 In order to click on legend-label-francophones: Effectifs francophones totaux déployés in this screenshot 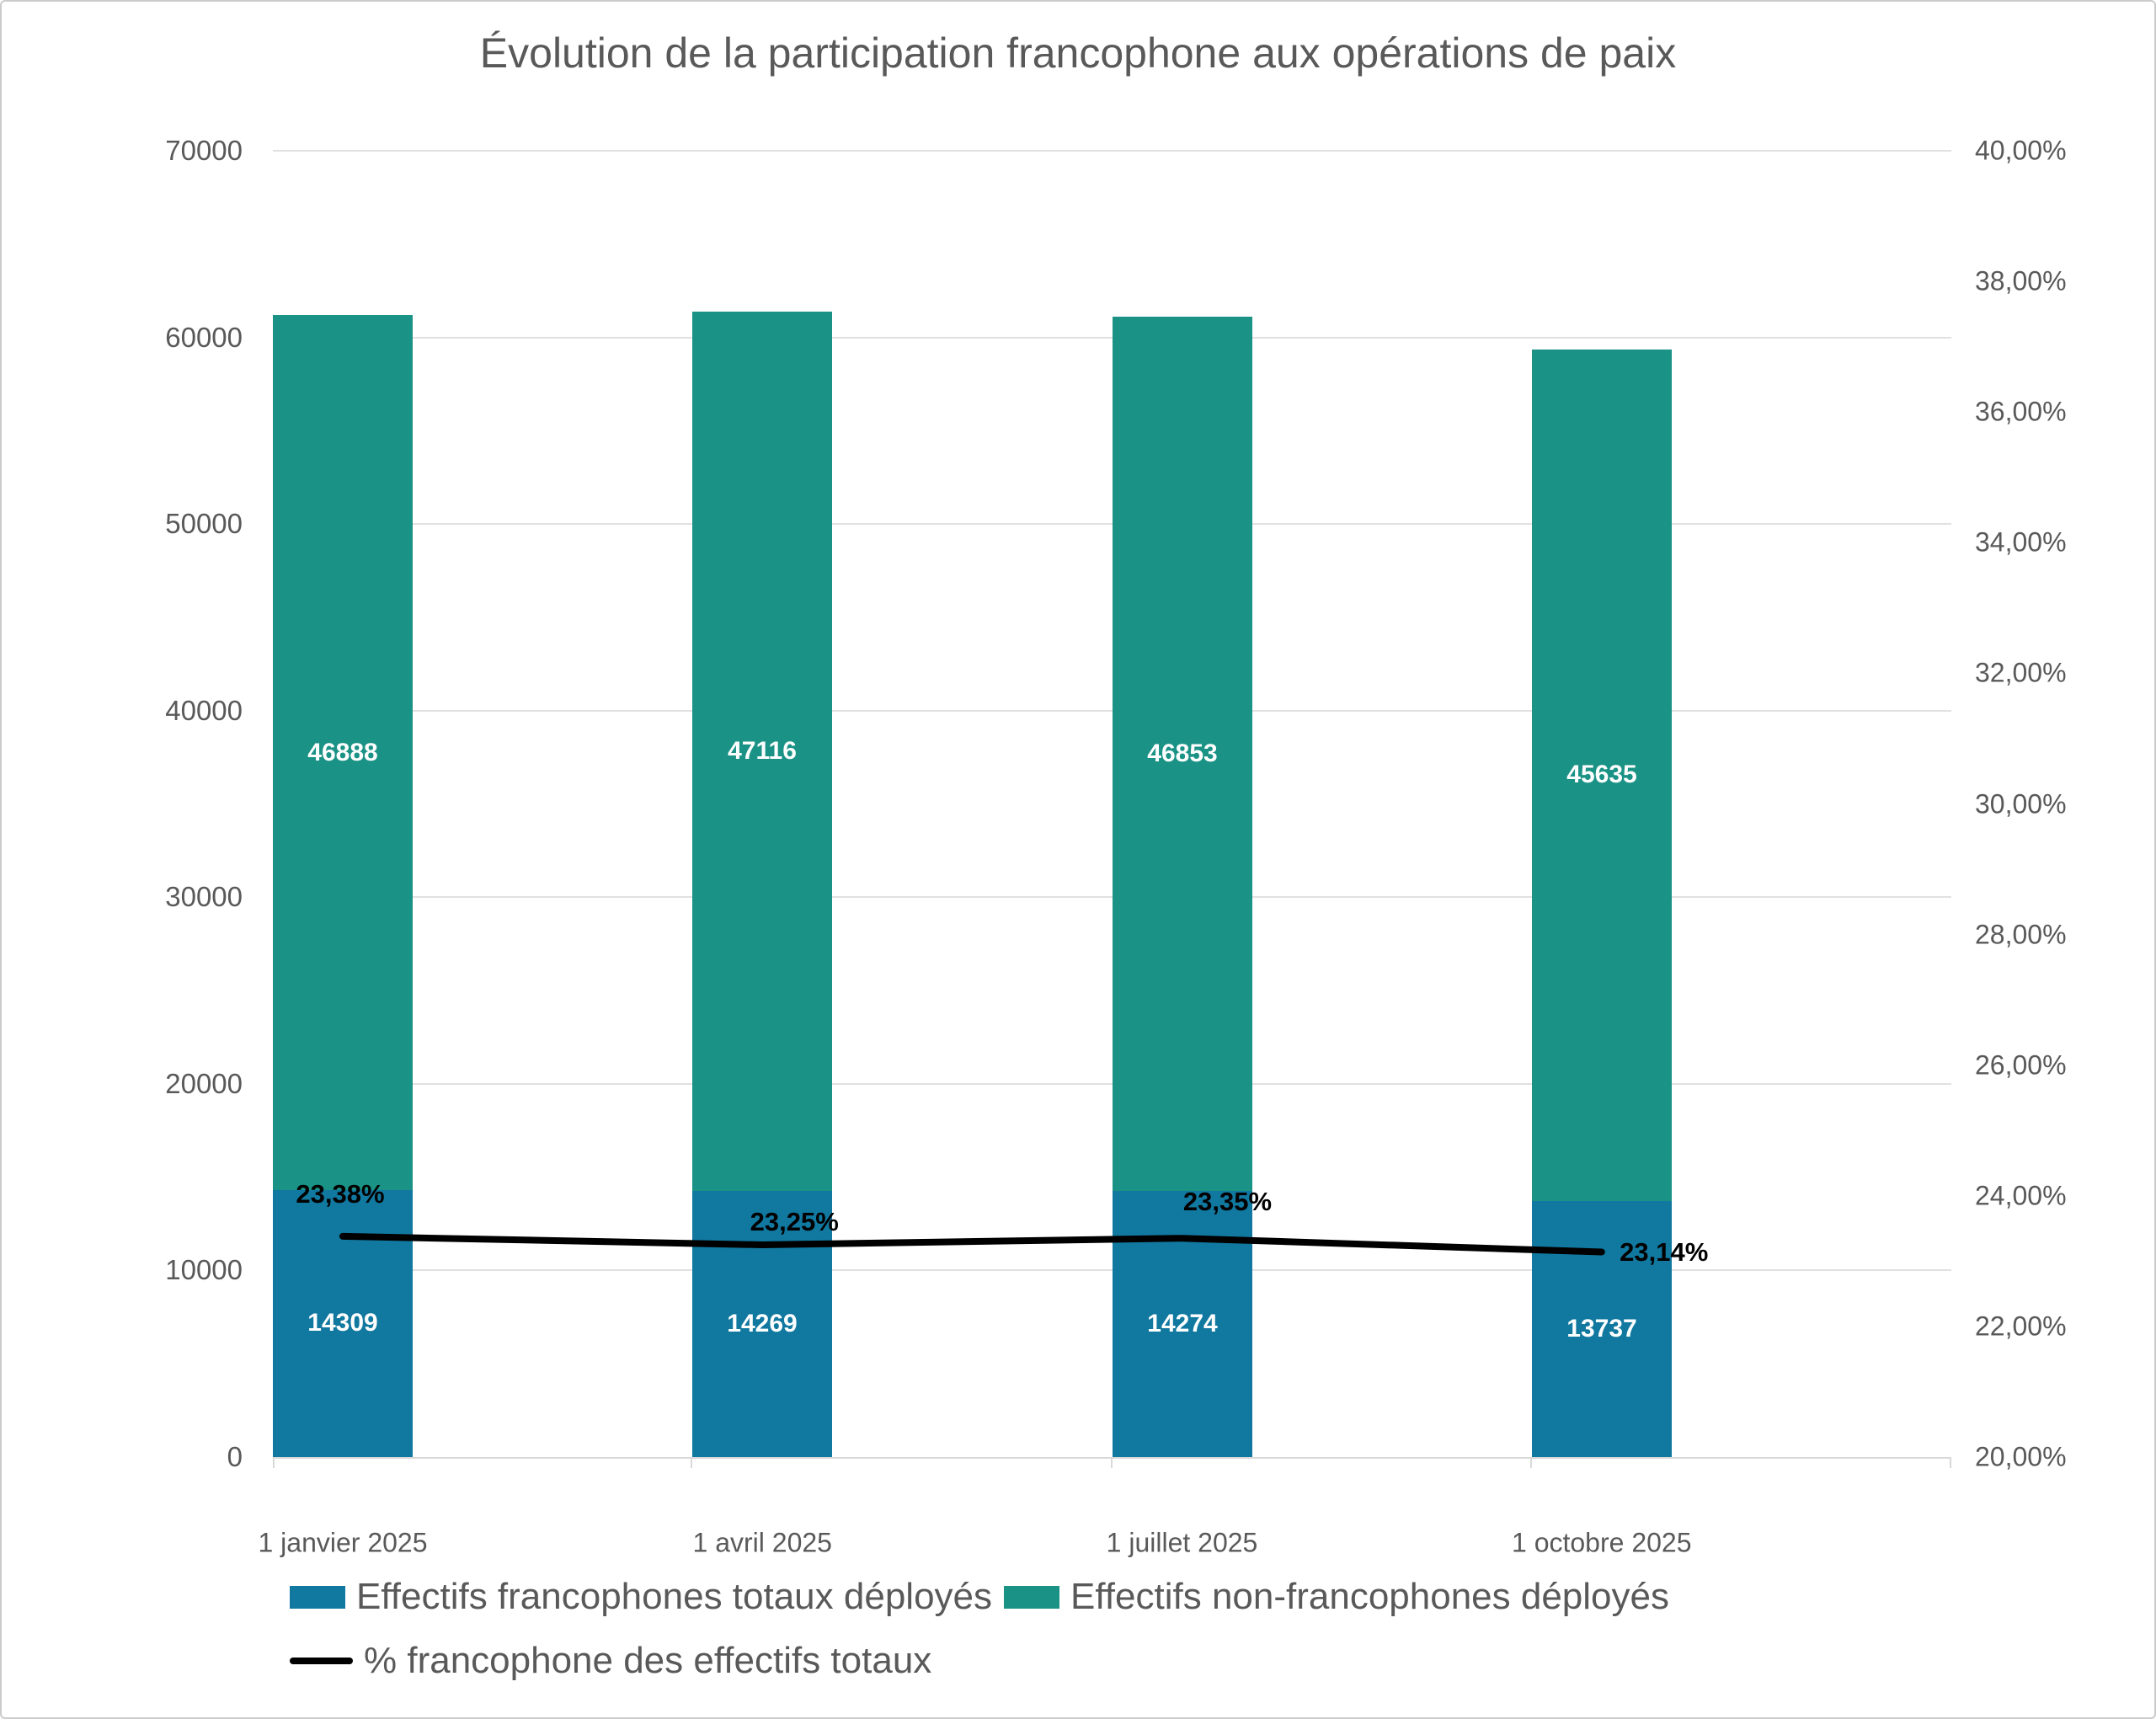, I will do `click(674, 1596)`.